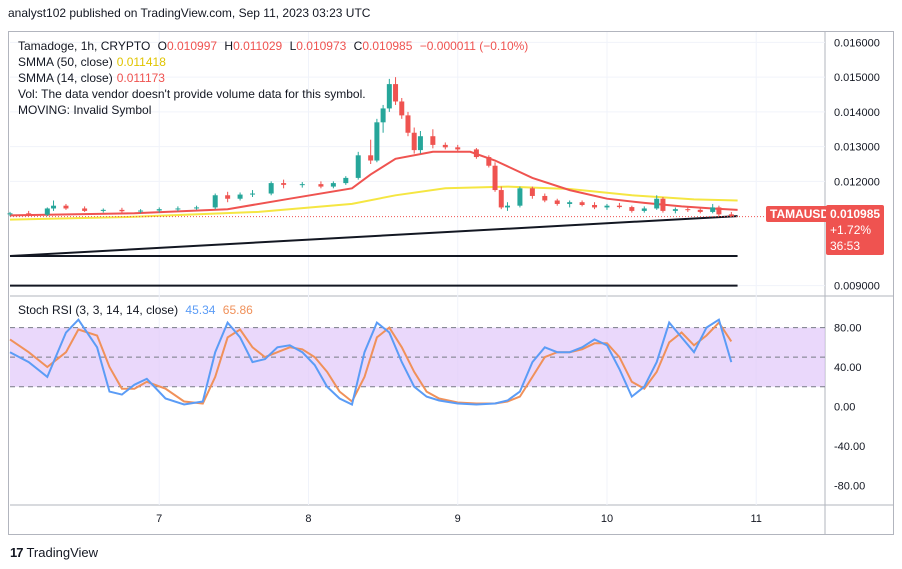  I want to click on price-tag-price: 0.010985, so click(855, 214).